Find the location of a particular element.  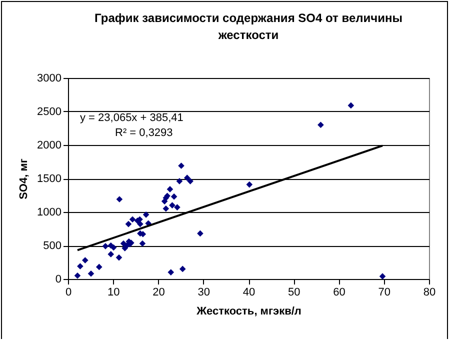

x-tick-label: 20 is located at coordinates (158, 292).